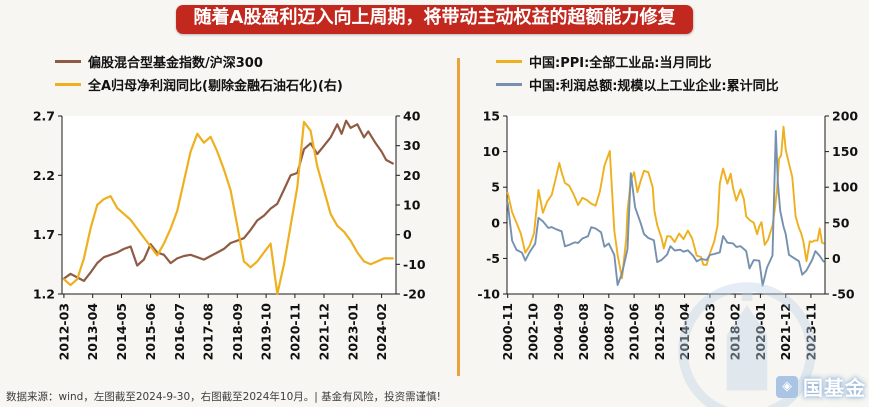  I want to click on svg-text: 20, so click(412, 175).